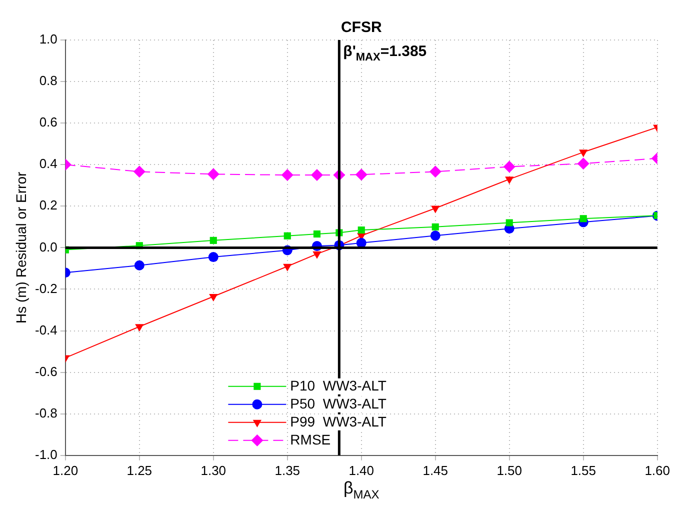 The width and height of the screenshot is (681, 522). What do you see at coordinates (48, 39) in the screenshot?
I see `y-tick-label: 1.0` at bounding box center [48, 39].